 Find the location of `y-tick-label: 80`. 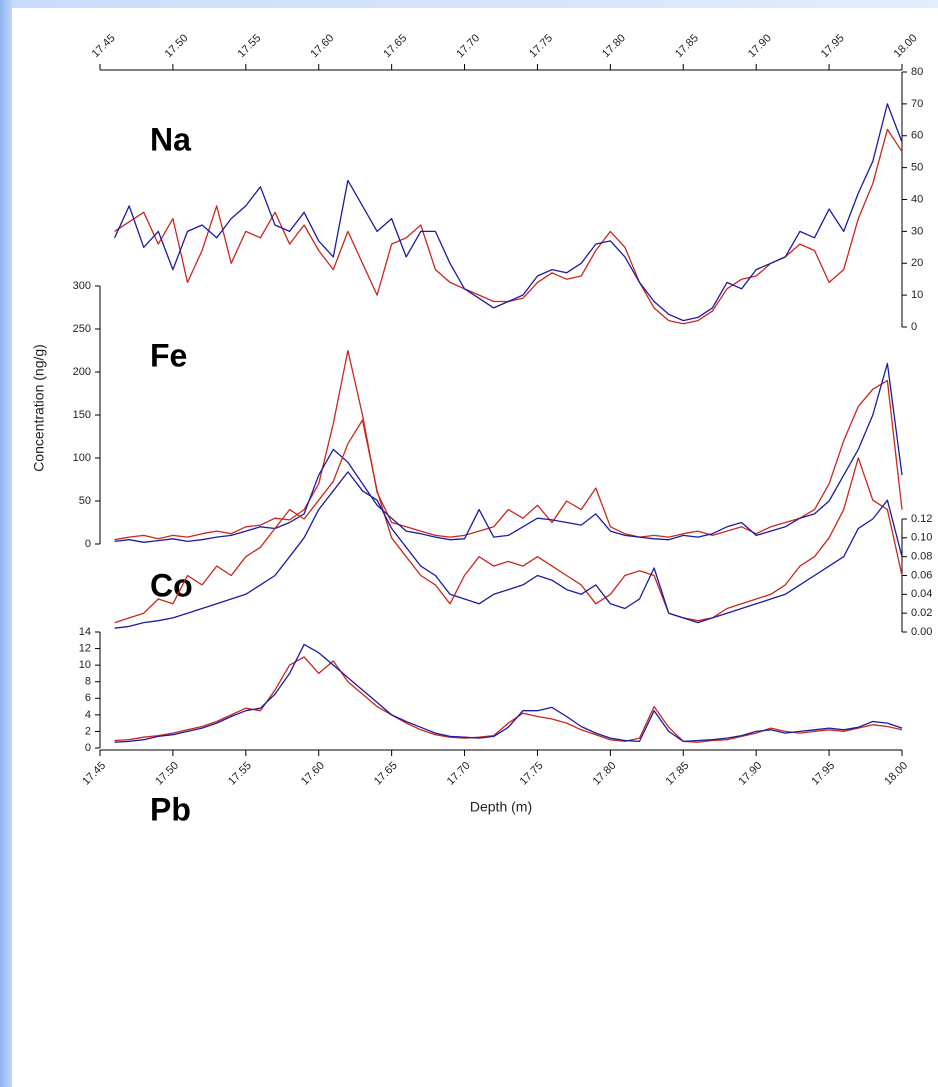

y-tick-label: 80 is located at coordinates (917, 72).